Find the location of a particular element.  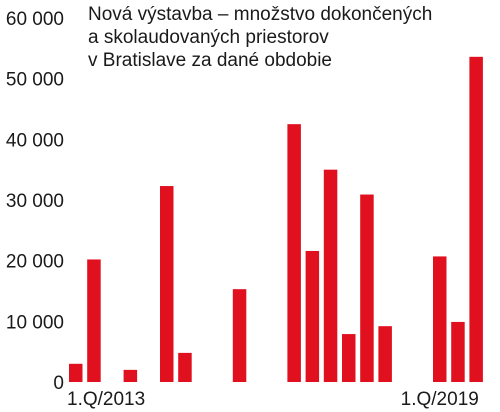

chart-title-line-1: Nová výstavba – množstvo dokončených is located at coordinates (260, 14).